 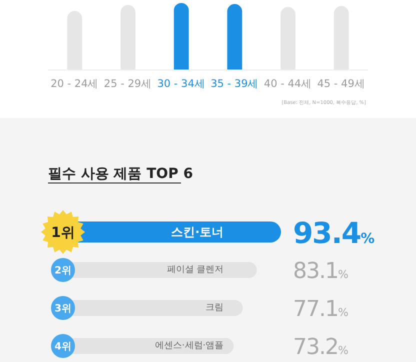 I want to click on y-tick-label: 페이셜 클렌저, so click(x=195, y=270).